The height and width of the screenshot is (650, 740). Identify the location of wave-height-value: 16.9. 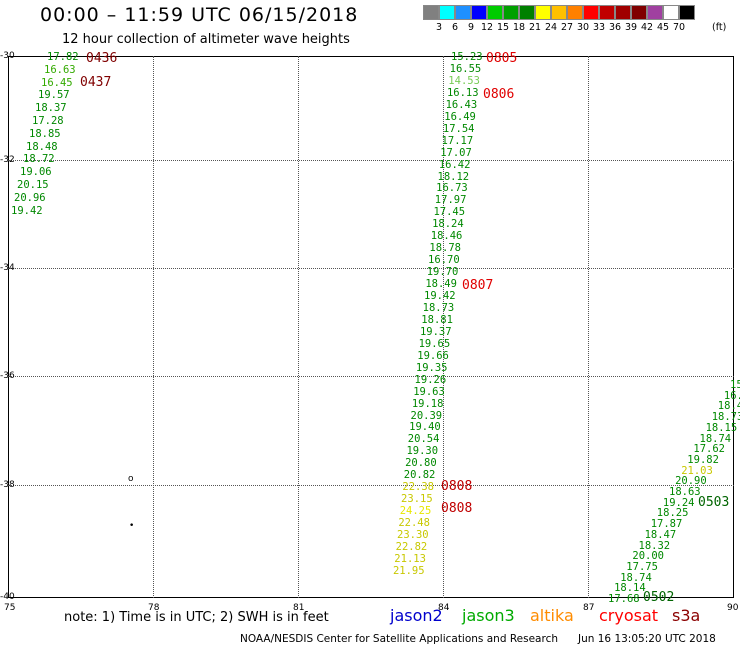
(731, 395).